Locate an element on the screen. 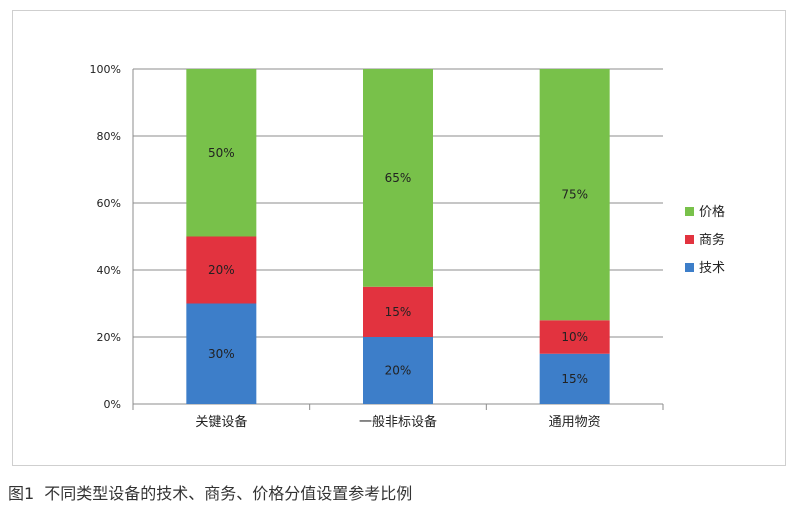 The image size is (800, 522). data-label: 65% is located at coordinates (398, 178).